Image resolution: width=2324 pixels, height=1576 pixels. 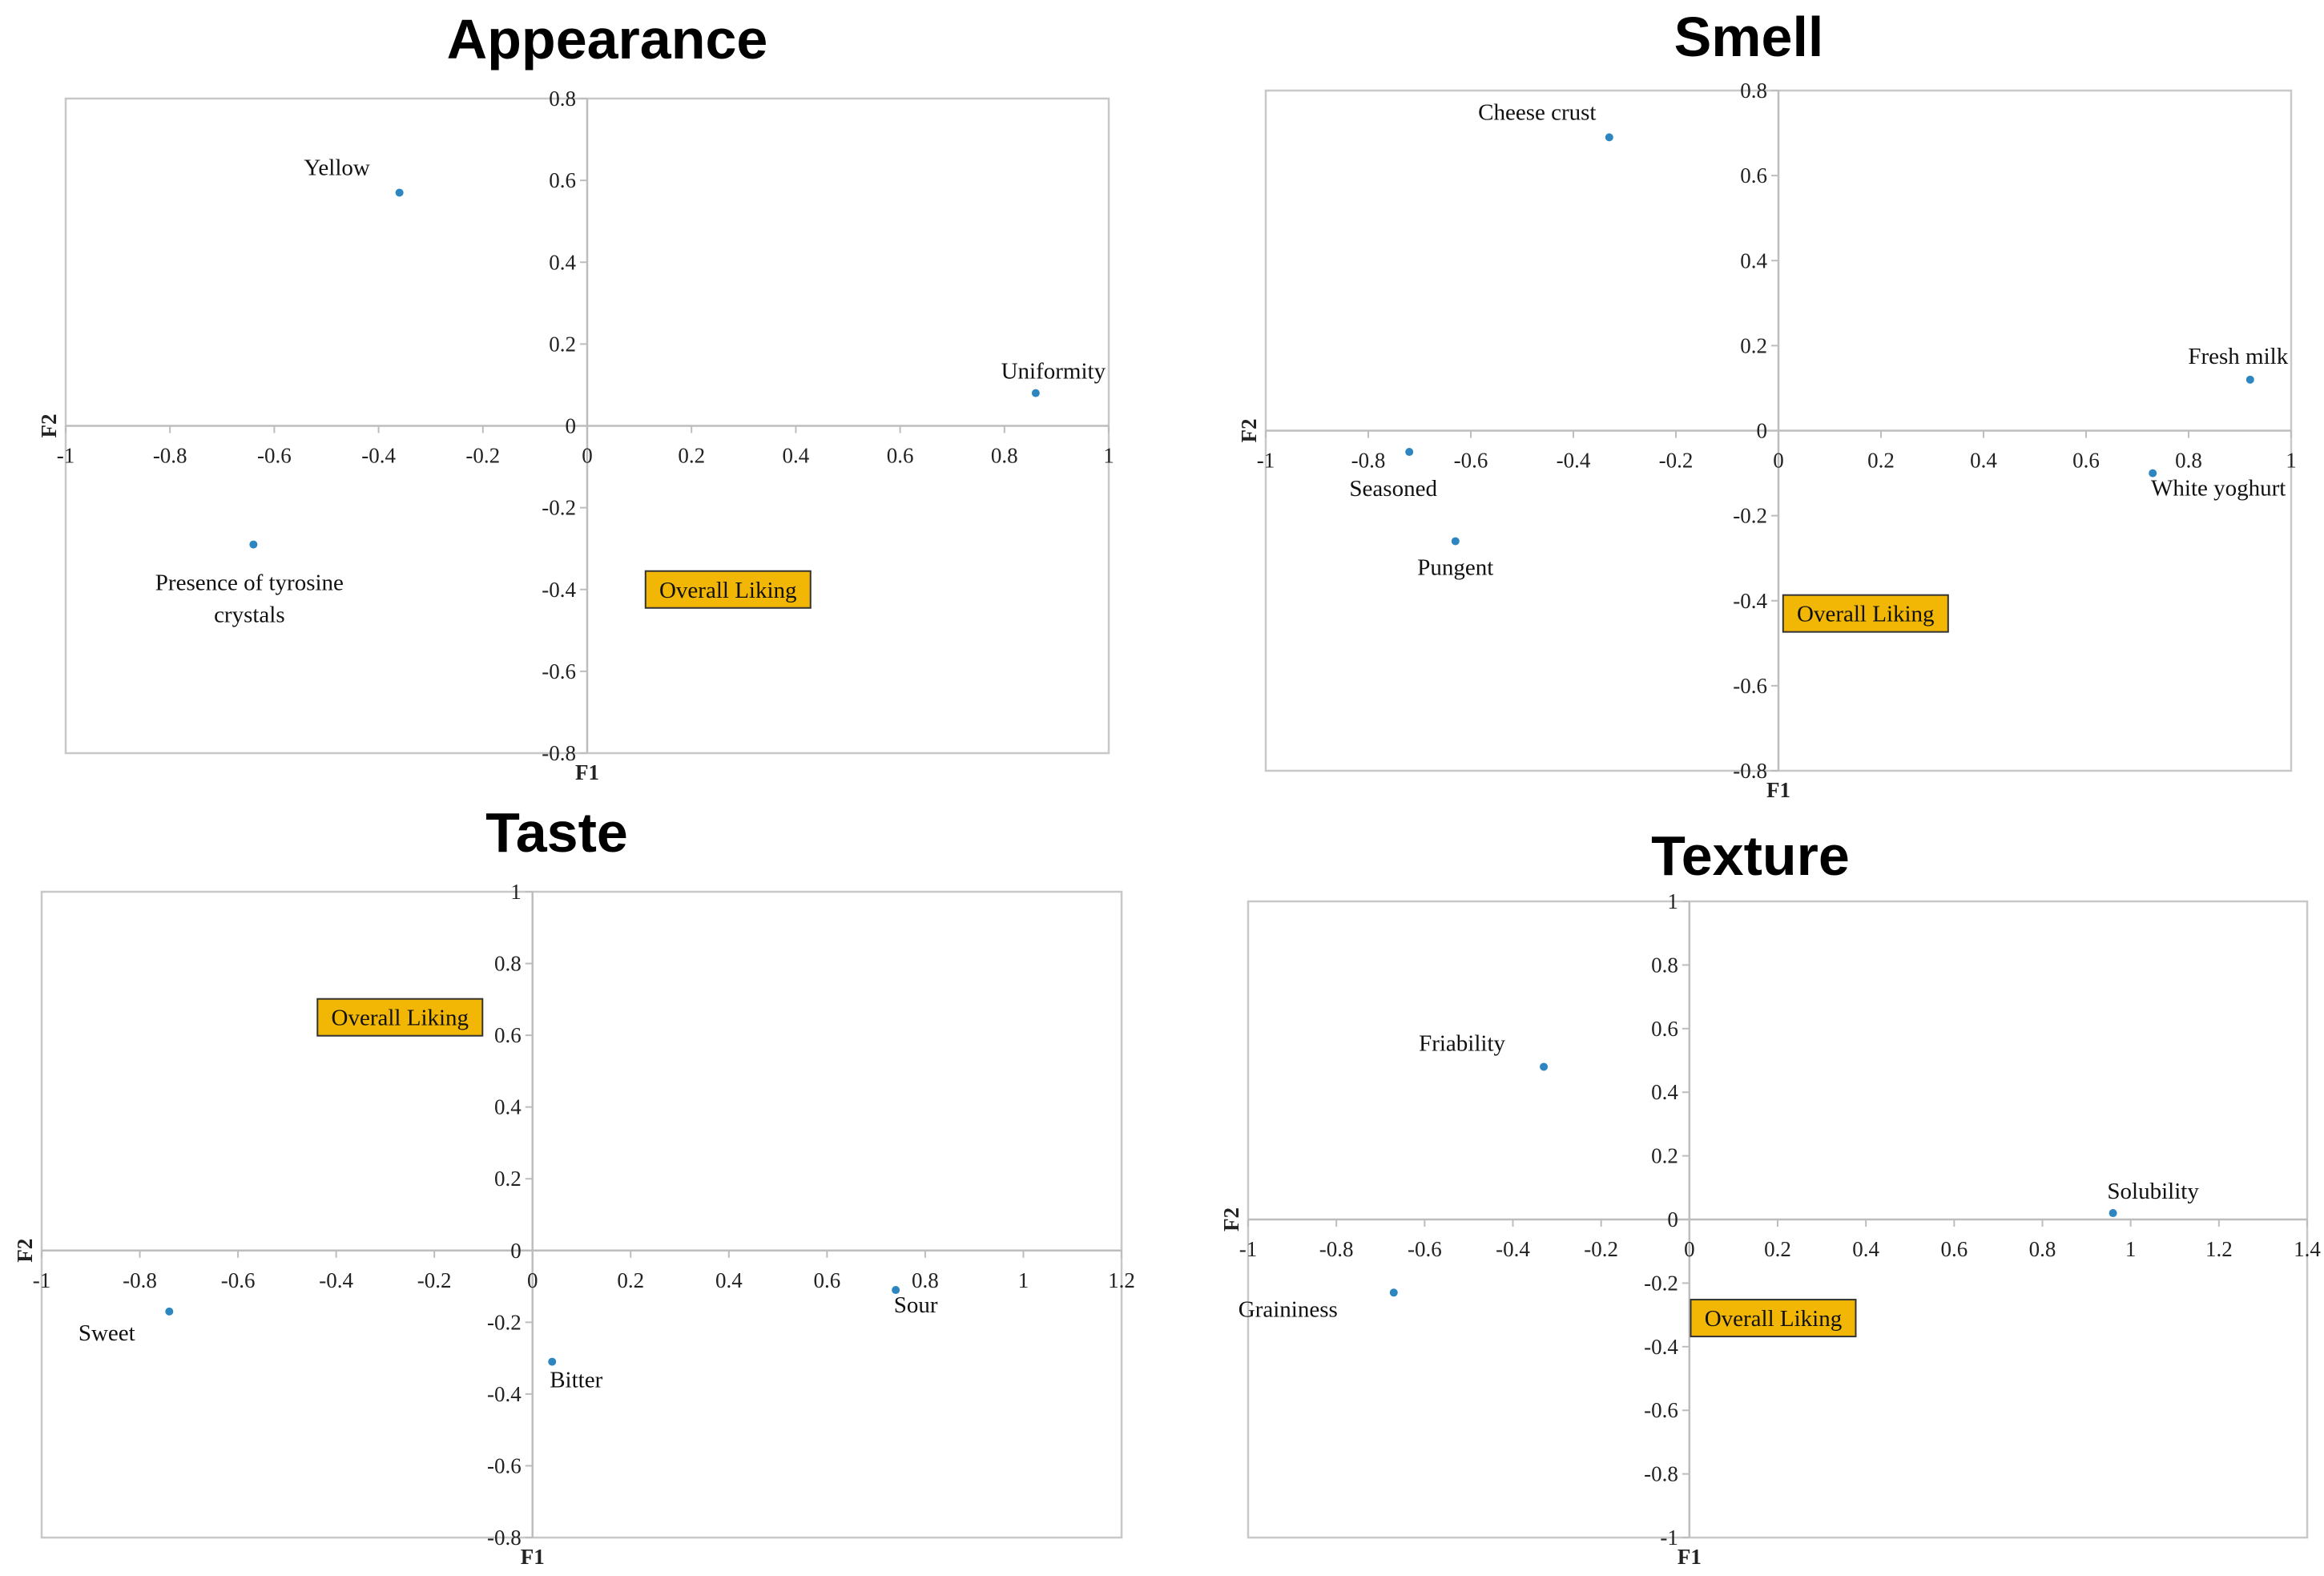 I want to click on point-label: Fresh milk, so click(x=2238, y=356).